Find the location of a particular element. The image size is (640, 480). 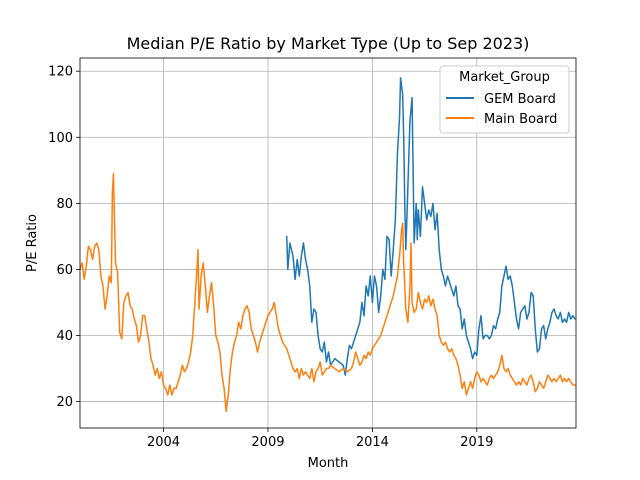

legend-main-board-label: Main Board is located at coordinates (520, 119).